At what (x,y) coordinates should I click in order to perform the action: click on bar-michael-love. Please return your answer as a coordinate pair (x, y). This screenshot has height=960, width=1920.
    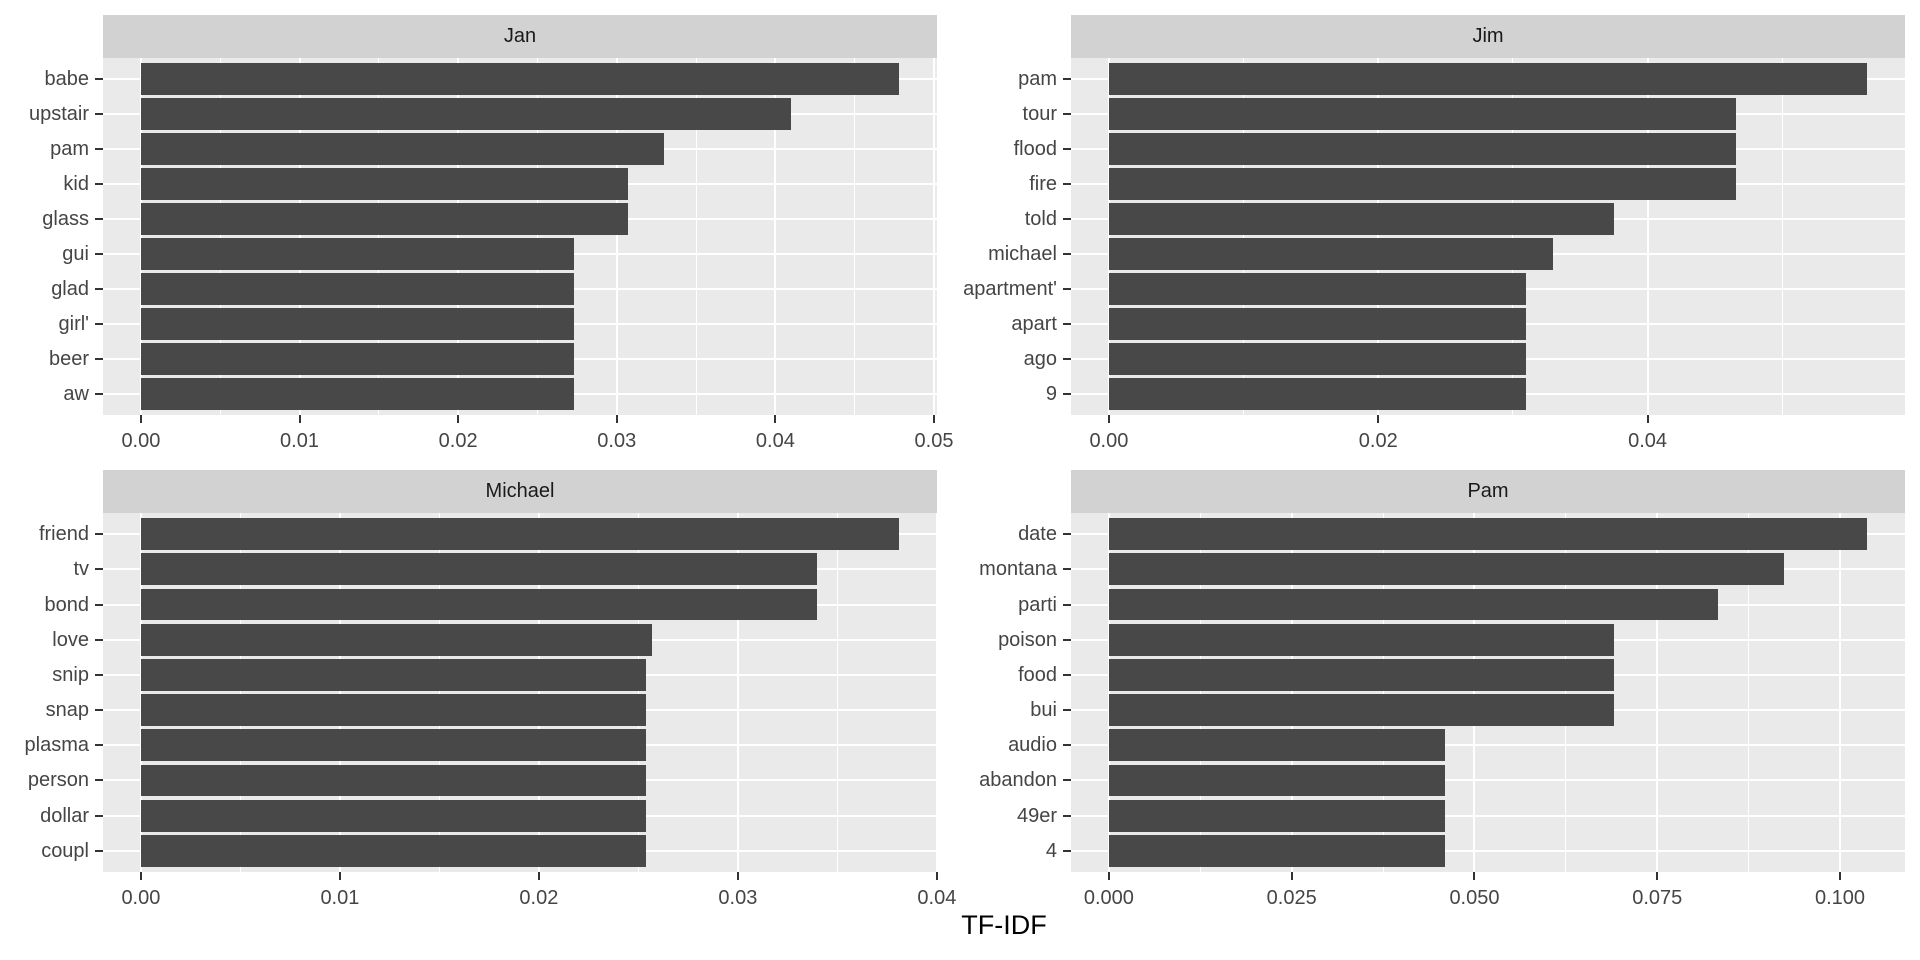
    Looking at the image, I should click on (396, 639).